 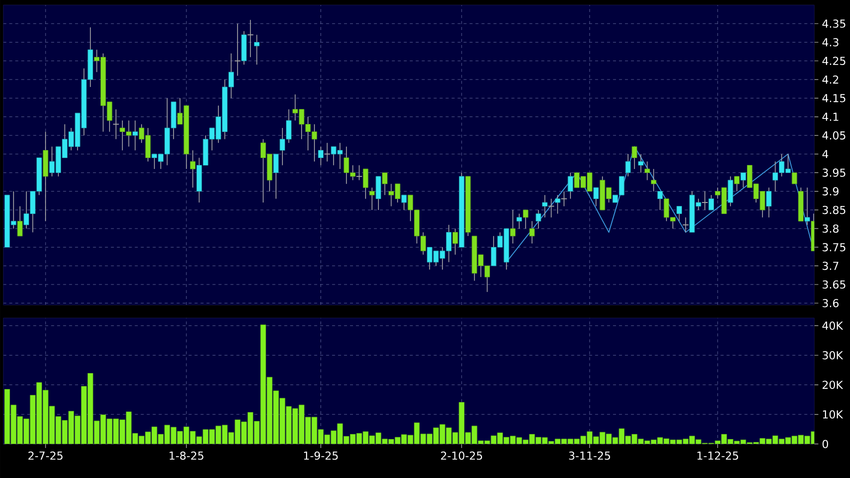 I want to click on x-tick-label: 2-10-25, so click(x=461, y=456).